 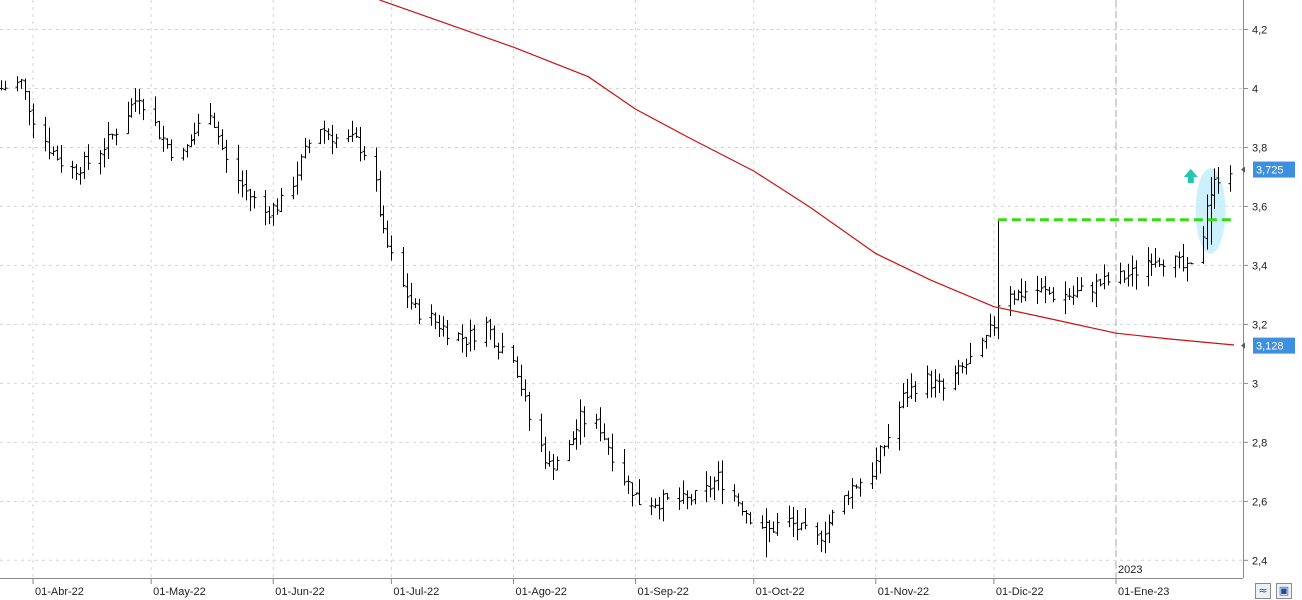 I want to click on y-tick-label: 3,4, so click(x=1259, y=266).